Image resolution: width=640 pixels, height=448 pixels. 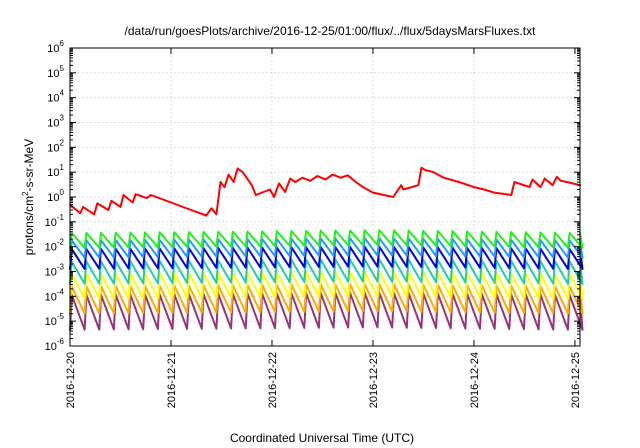 What do you see at coordinates (55, 320) in the screenshot?
I see `y-tick-label: 10⁻⁵` at bounding box center [55, 320].